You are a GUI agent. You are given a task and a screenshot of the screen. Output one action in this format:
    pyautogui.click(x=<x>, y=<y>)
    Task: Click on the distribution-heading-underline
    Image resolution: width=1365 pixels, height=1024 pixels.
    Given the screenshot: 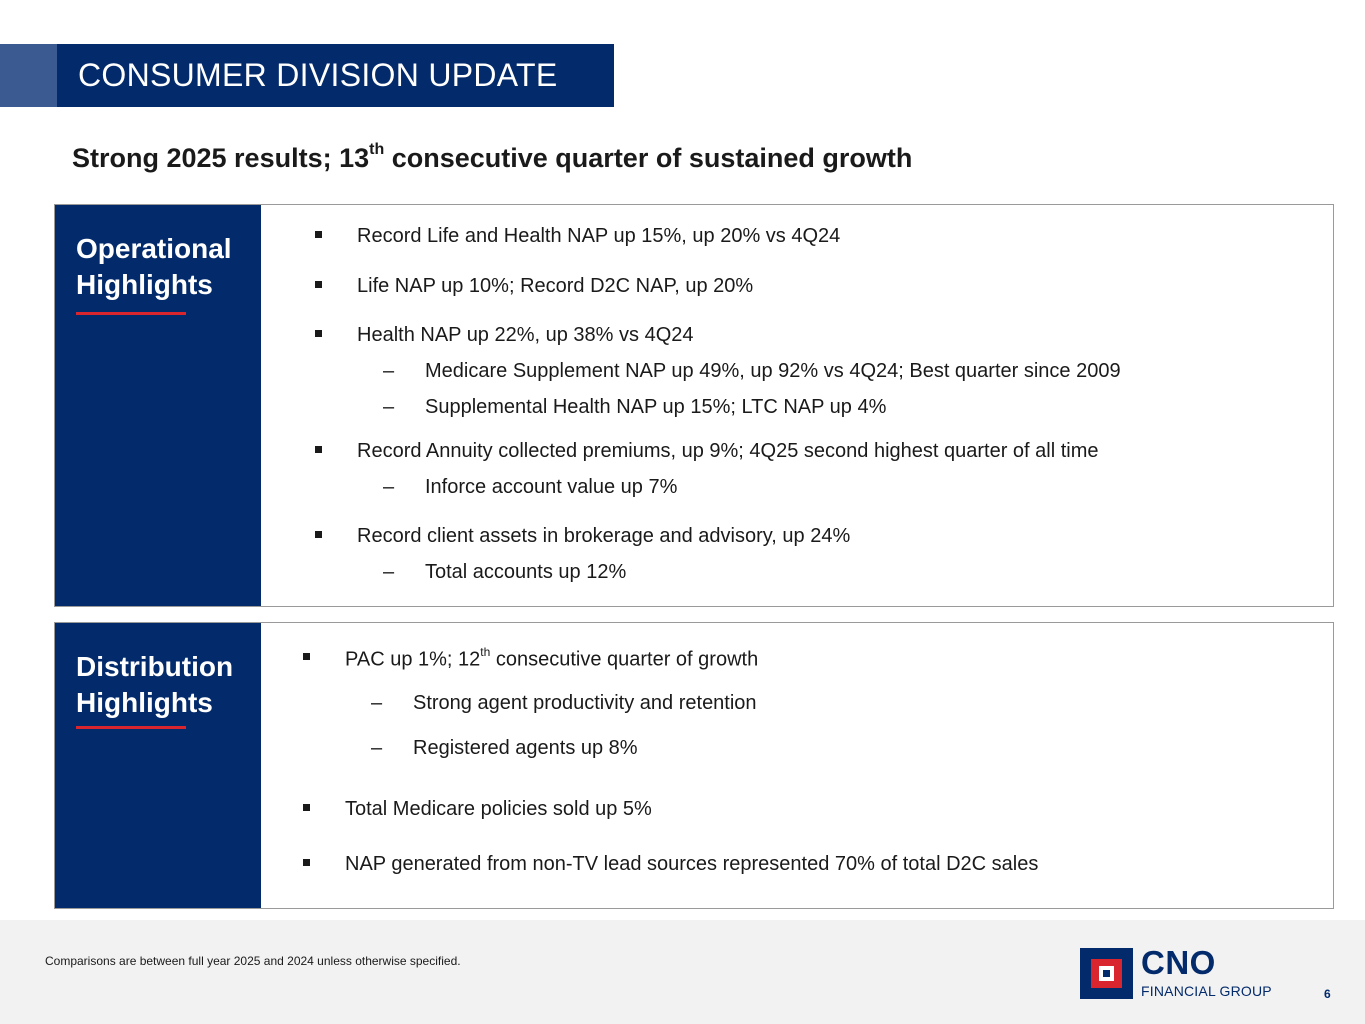 What is the action you would take?
    pyautogui.click(x=131, y=727)
    